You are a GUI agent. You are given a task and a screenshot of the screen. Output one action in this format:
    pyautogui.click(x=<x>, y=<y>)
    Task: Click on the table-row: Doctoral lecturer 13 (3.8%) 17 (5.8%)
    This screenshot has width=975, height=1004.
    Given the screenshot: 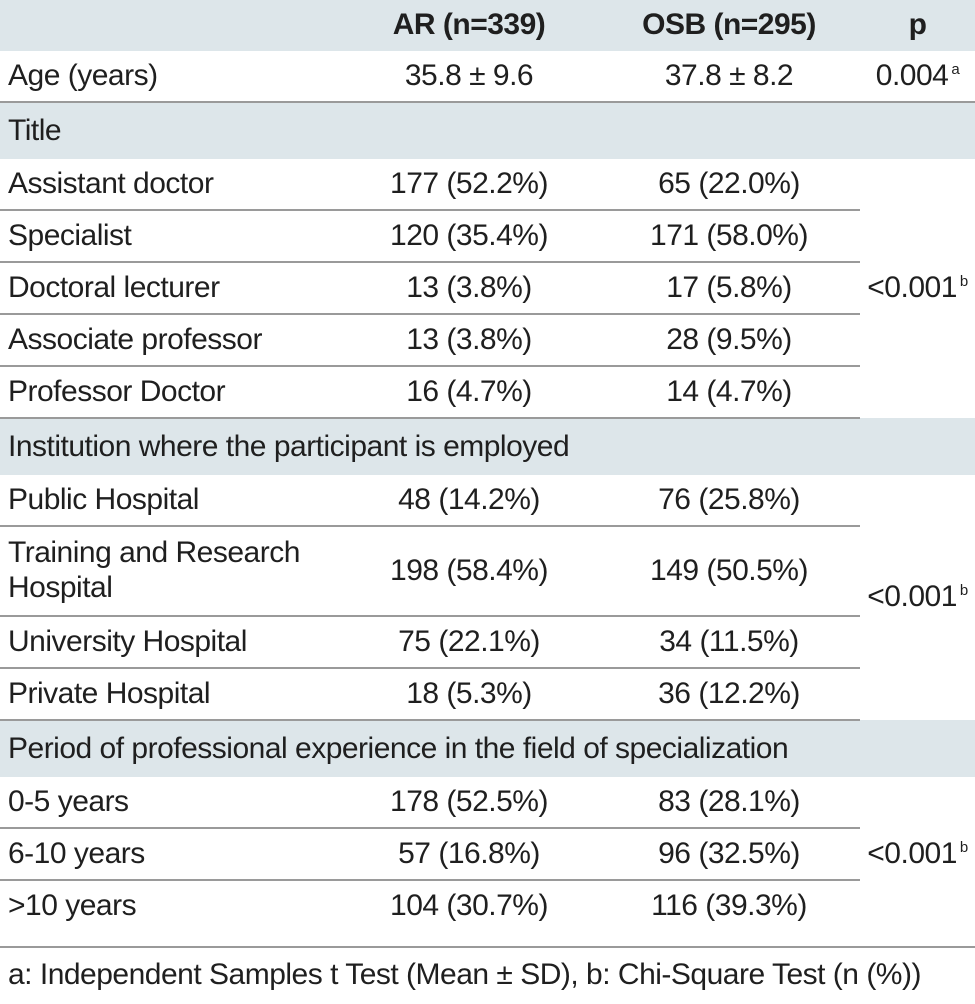 What is the action you would take?
    pyautogui.click(x=487, y=288)
    